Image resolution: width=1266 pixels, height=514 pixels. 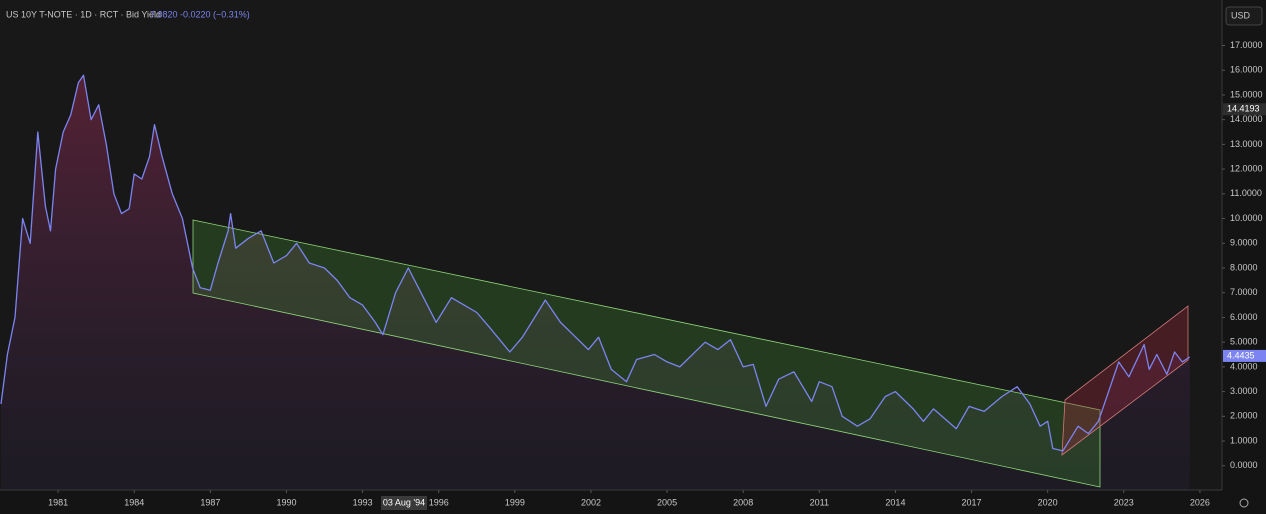 What do you see at coordinates (1124, 502) in the screenshot?
I see `x-tick-label: 2023` at bounding box center [1124, 502].